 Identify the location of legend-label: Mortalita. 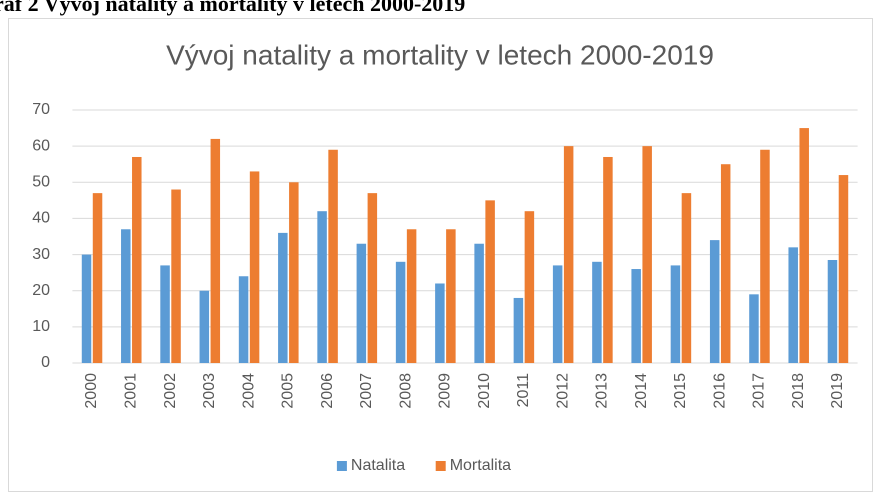
(480, 465).